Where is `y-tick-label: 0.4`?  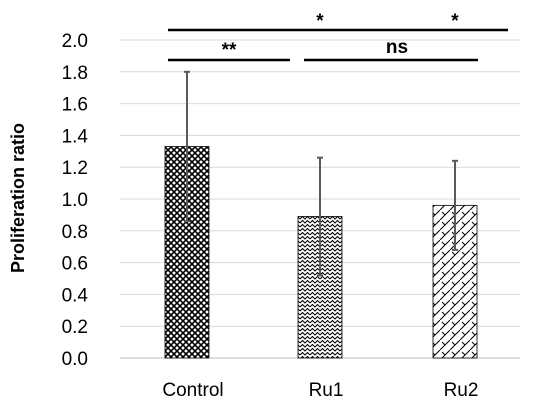 y-tick-label: 0.4 is located at coordinates (75, 295).